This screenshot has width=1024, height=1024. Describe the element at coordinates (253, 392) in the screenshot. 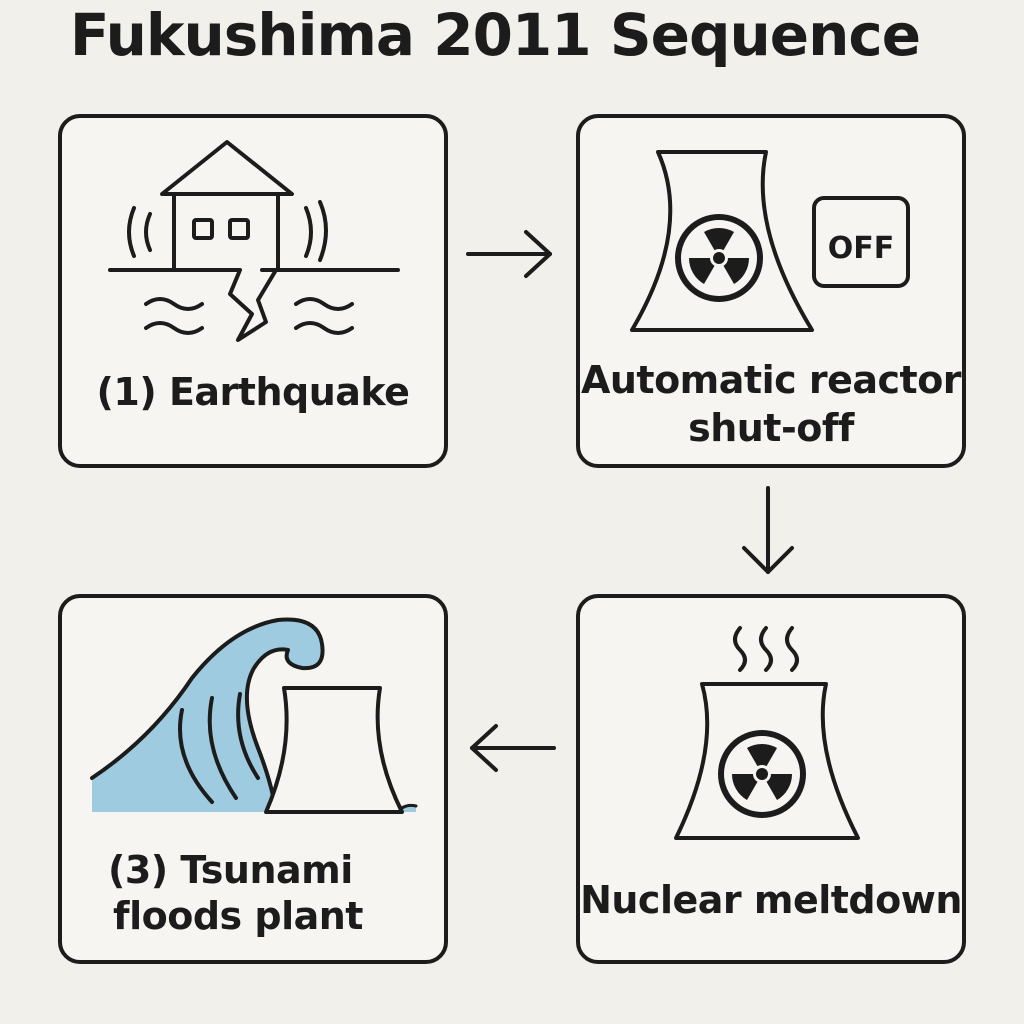

I see `step-earthquake-label: (1) Earthquake` at that location.